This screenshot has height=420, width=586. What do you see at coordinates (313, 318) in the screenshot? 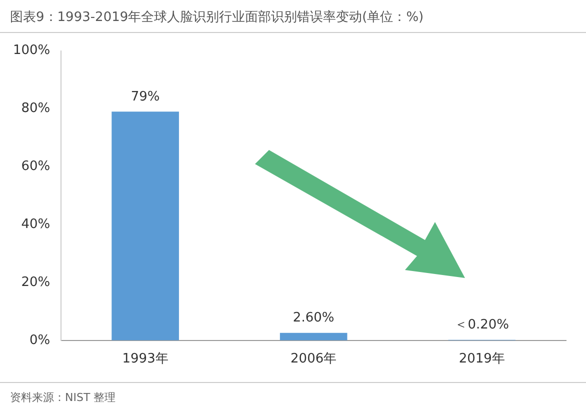
I see `data-label: 2.60%` at bounding box center [313, 318].